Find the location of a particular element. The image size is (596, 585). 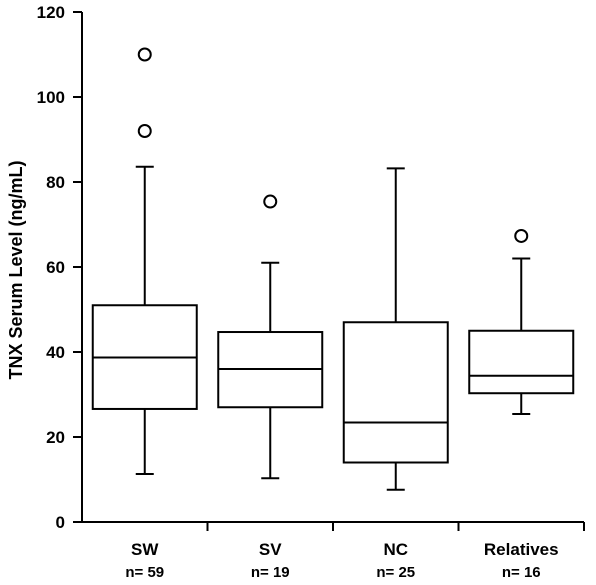

category-label-nc: NC is located at coordinates (395, 549).